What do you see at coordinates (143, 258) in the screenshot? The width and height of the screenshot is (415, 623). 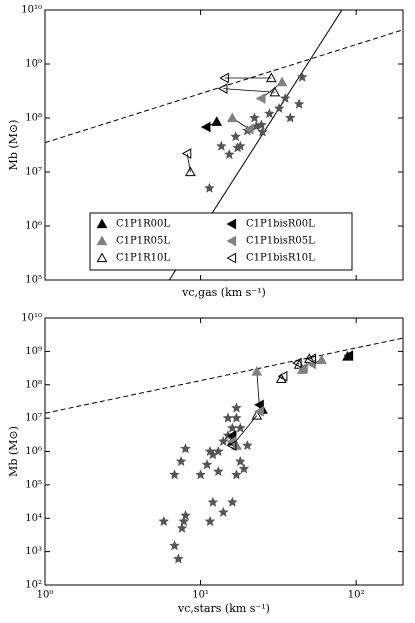 I see `legend-label: C1P1R10L` at bounding box center [143, 258].